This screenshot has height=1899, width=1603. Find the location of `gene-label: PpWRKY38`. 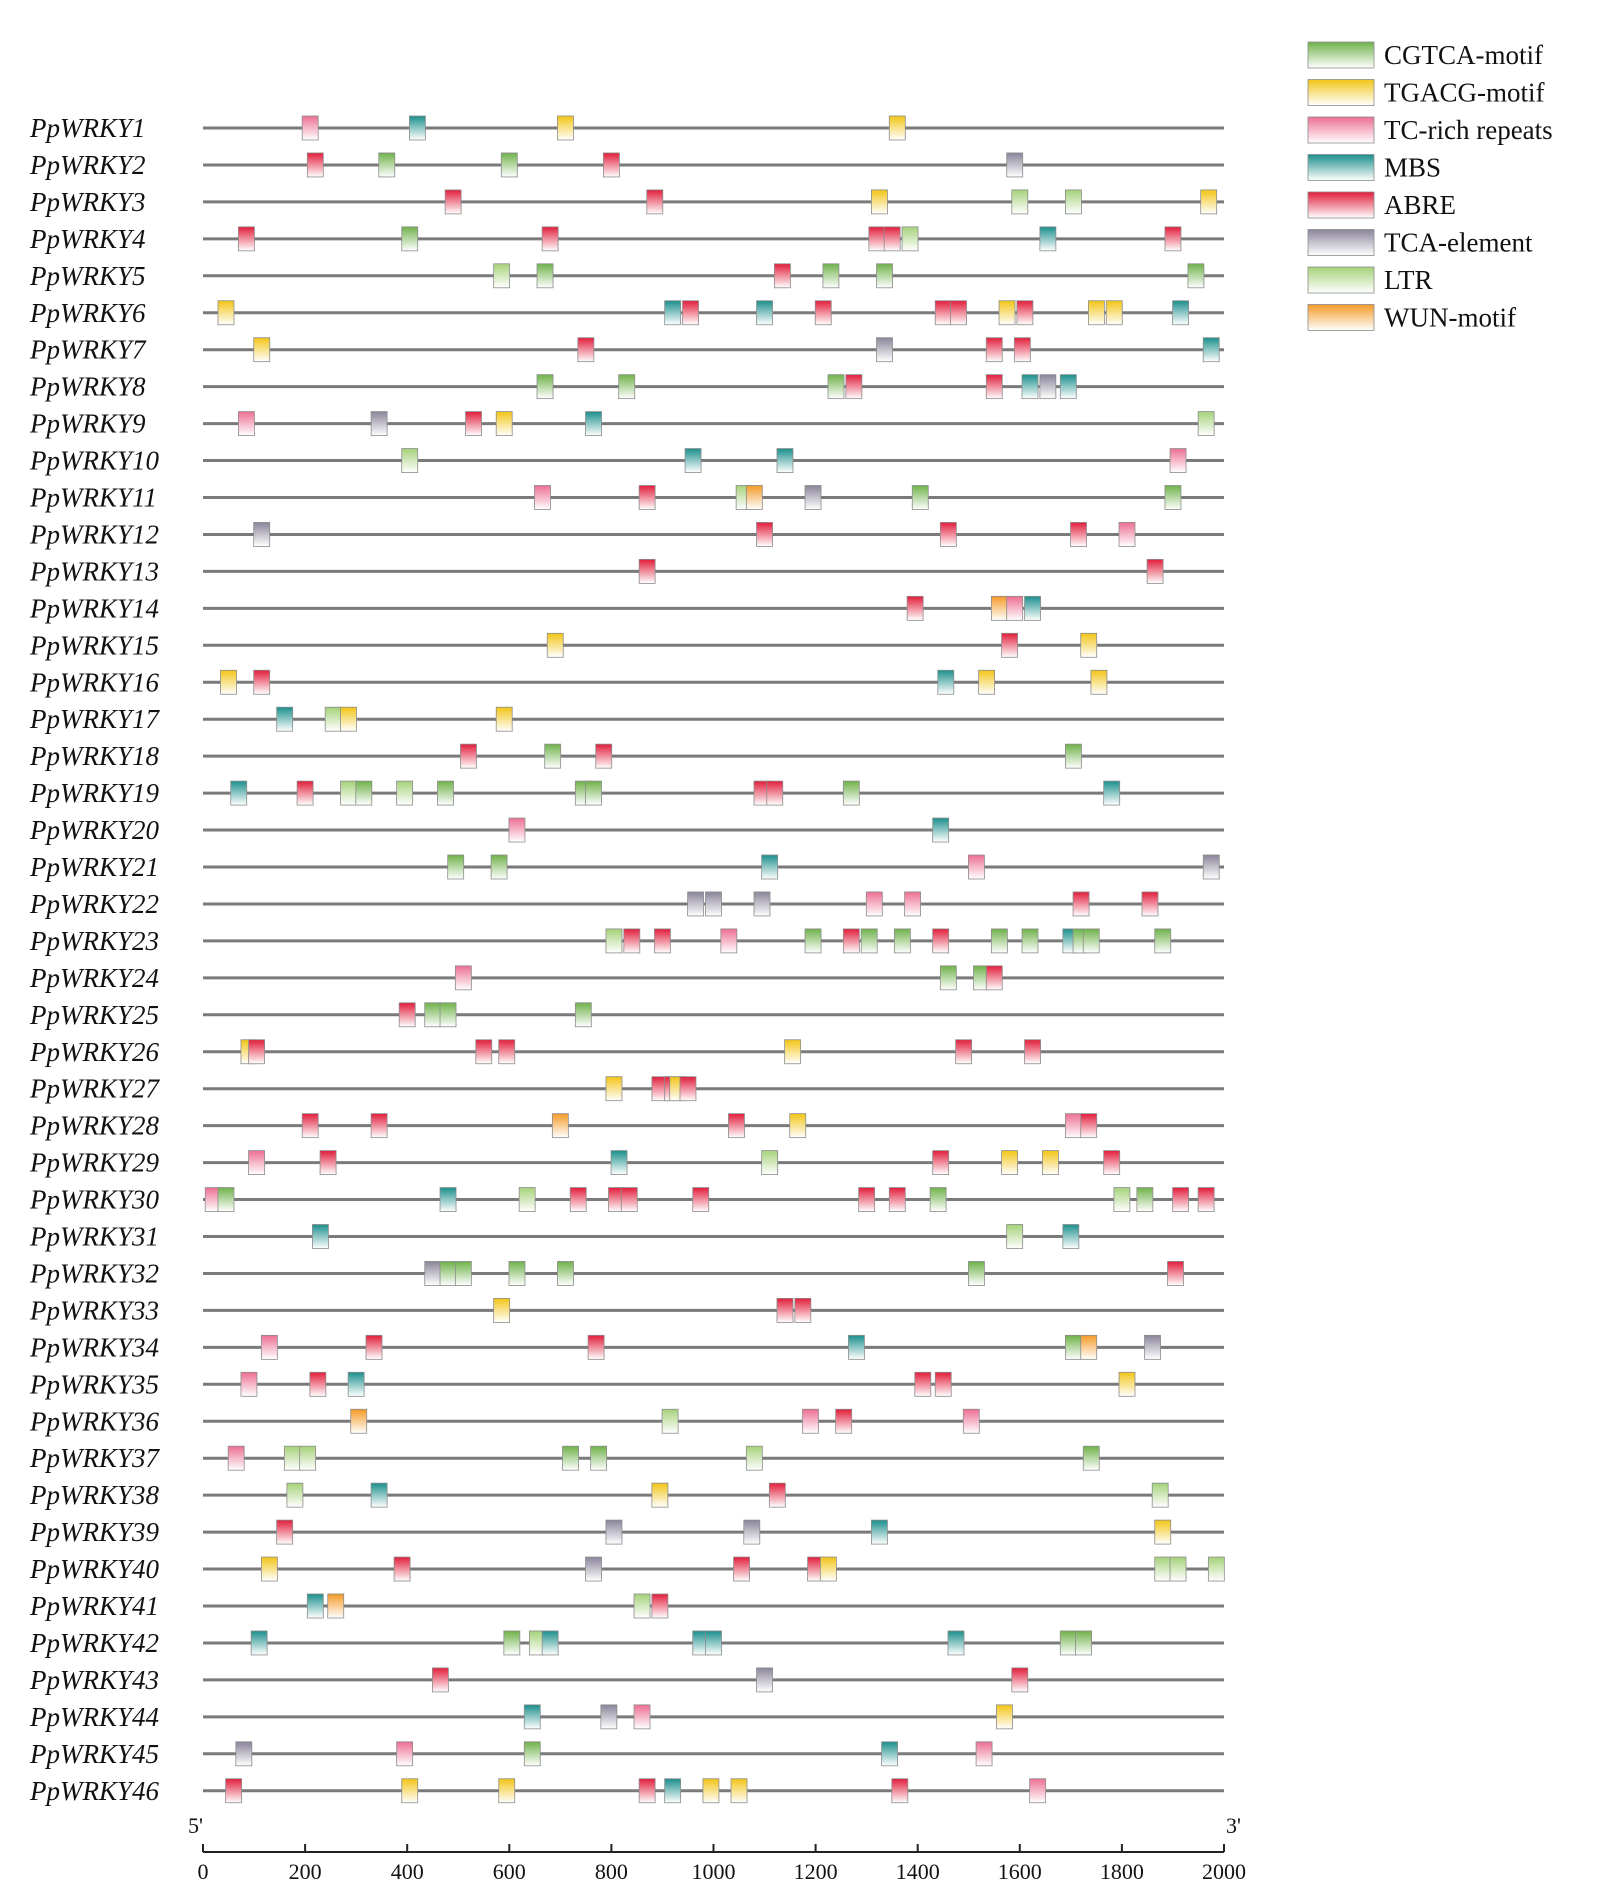

gene-label: PpWRKY38 is located at coordinates (94, 1495).